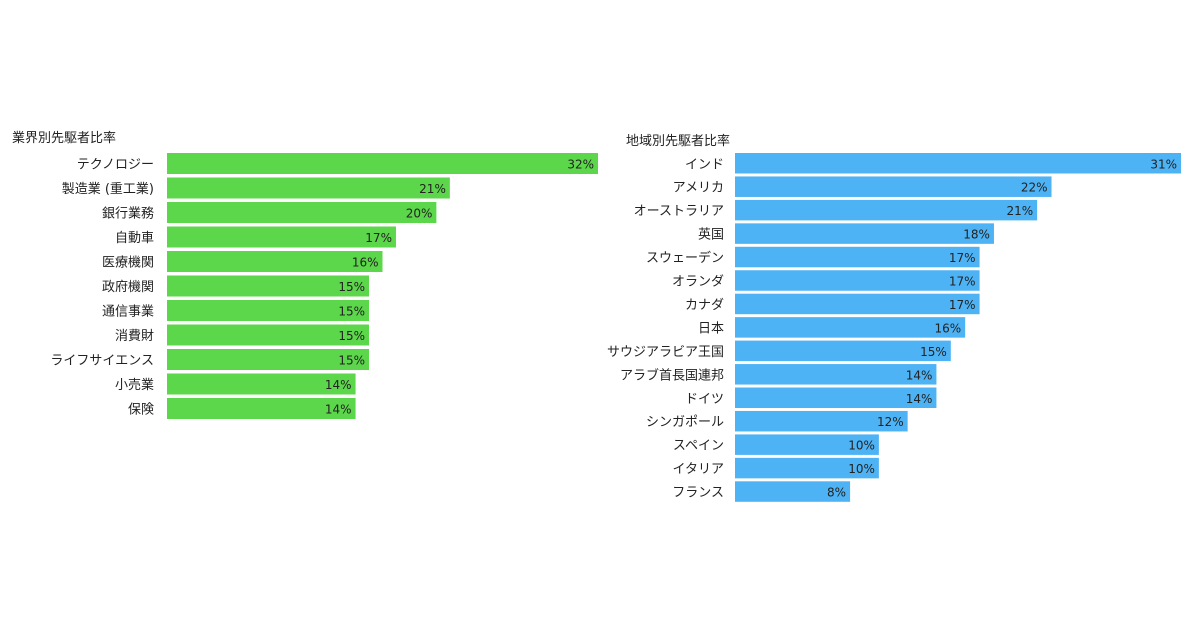 This screenshot has height=630, width=1200. What do you see at coordinates (698, 188) in the screenshot?
I see `category-label: アメリカ` at bounding box center [698, 188].